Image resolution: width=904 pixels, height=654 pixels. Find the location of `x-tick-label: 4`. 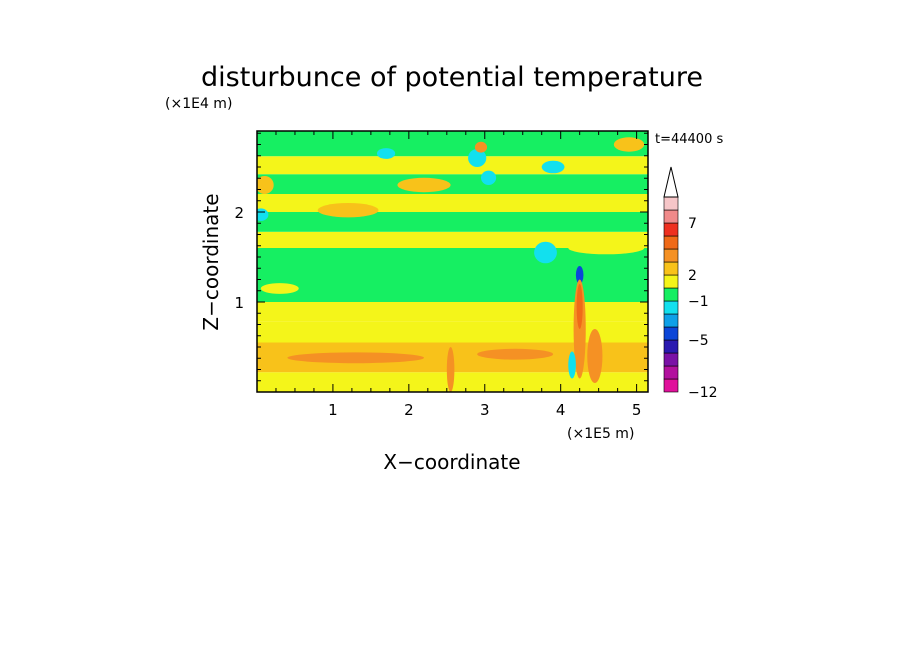

x-tick-label: 4 is located at coordinates (561, 410).